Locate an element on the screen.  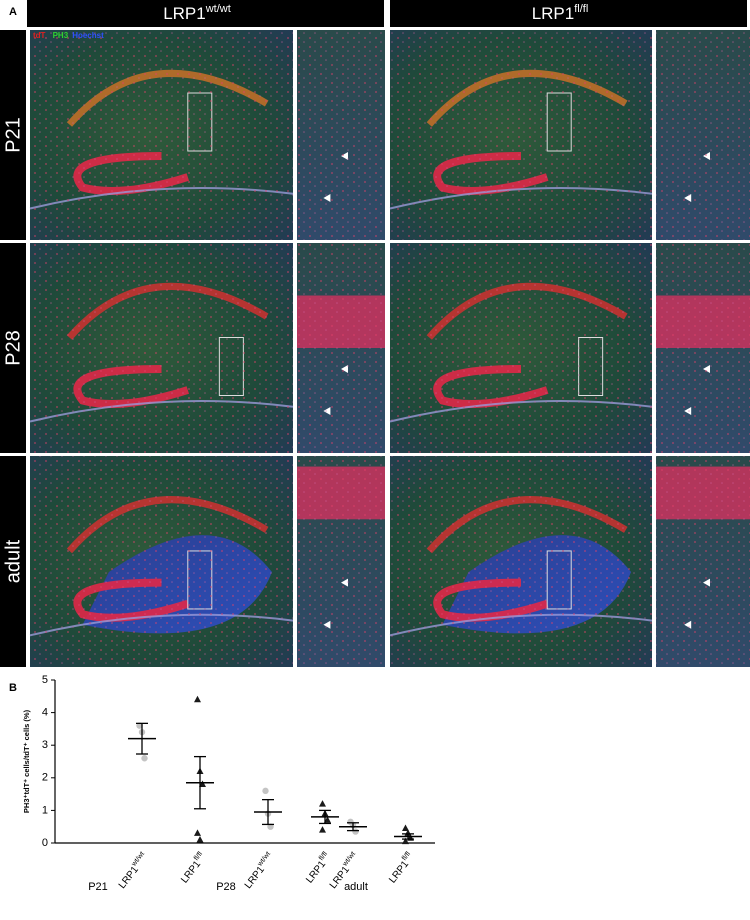
y-tick-label: 0 is located at coordinates (45, 843).